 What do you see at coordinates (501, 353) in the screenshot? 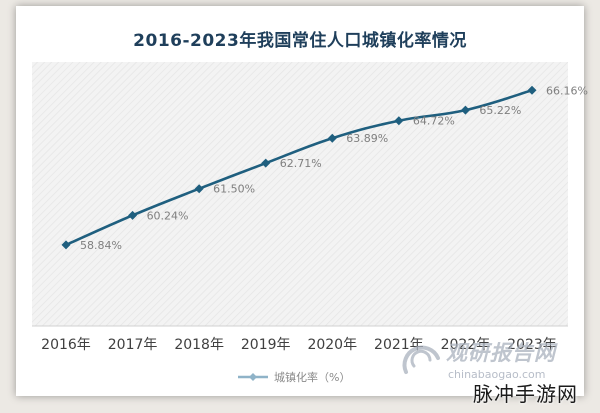
I see `watermark-brand: 观研报告网` at bounding box center [501, 353].